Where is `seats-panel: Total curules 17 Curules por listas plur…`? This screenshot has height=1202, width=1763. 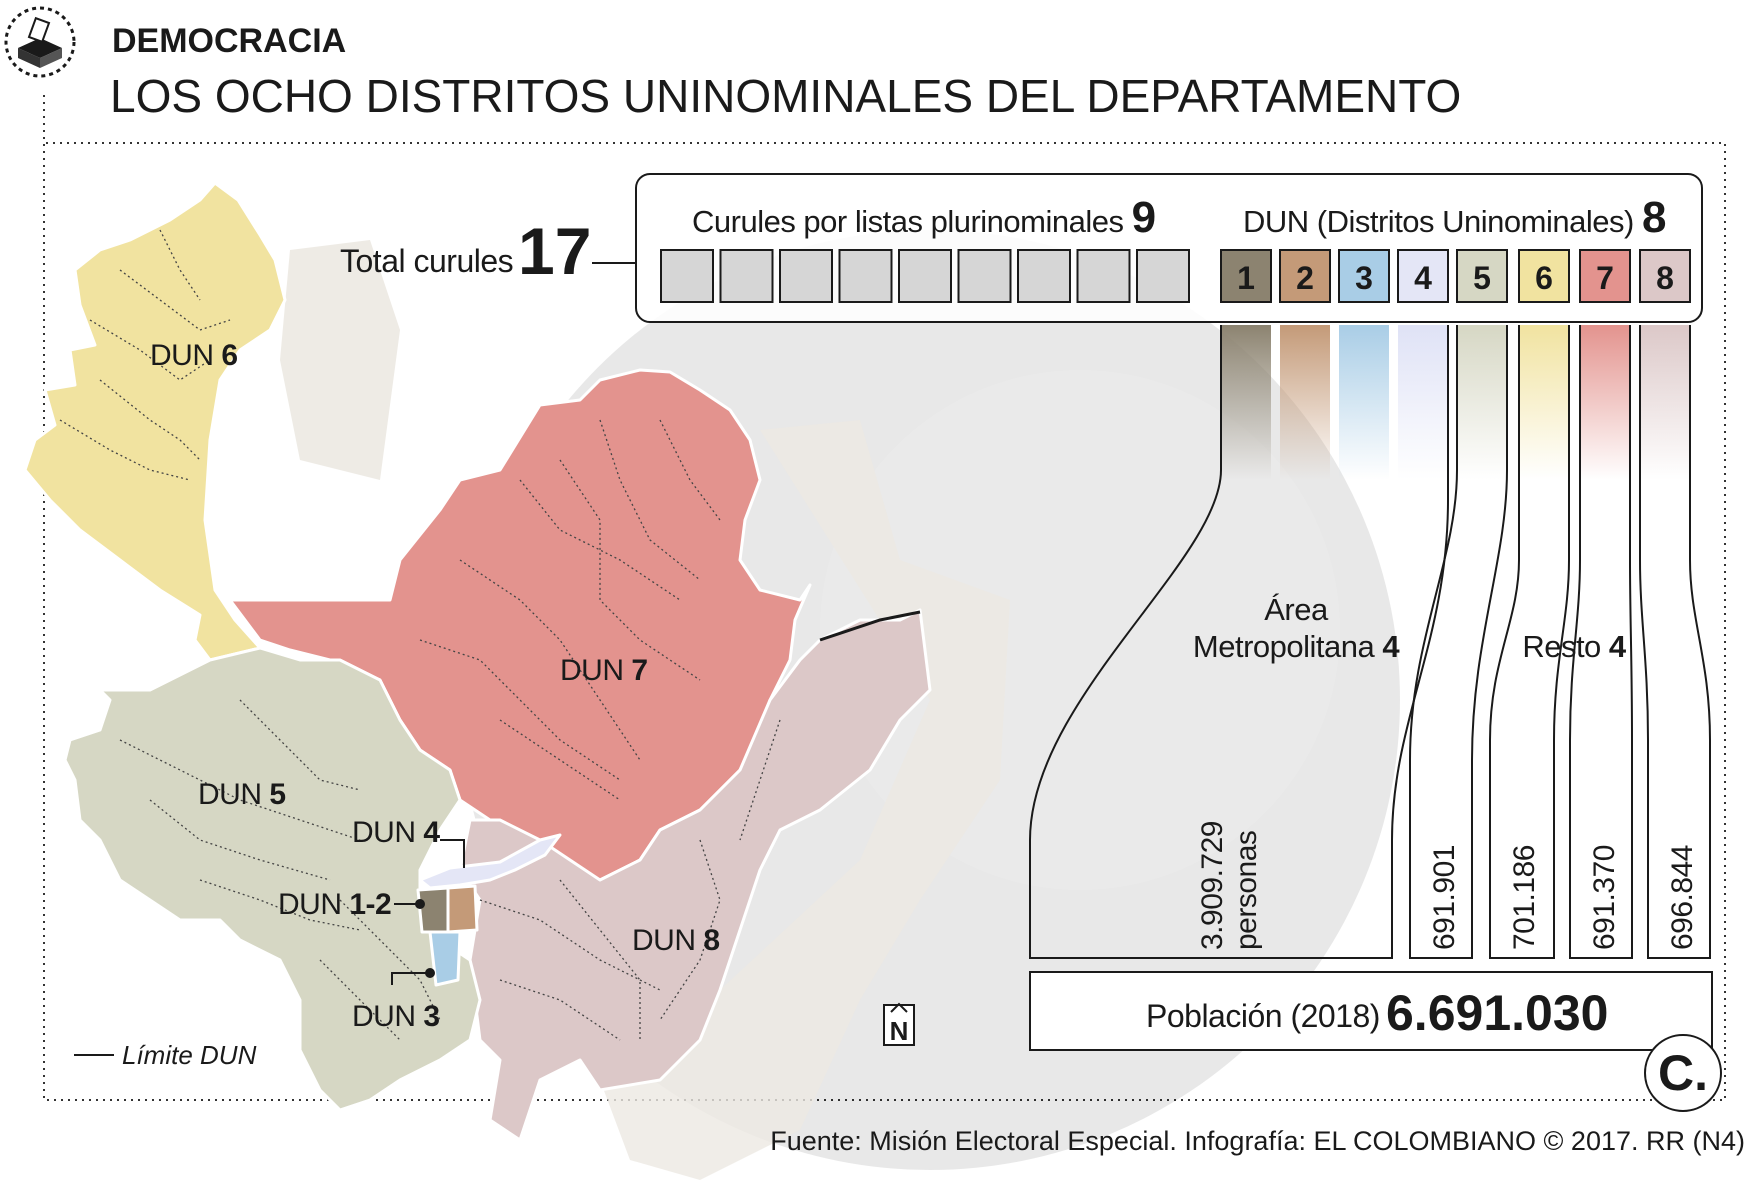
seats-panel: Total curules 17 Curules por listas plur… is located at coordinates (1021, 248).